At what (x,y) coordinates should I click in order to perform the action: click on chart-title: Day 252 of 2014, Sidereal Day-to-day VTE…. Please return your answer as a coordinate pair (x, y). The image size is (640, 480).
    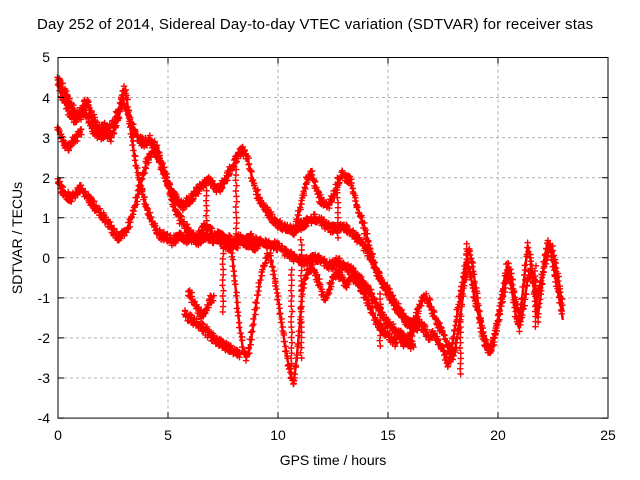
    Looking at the image, I should click on (315, 24).